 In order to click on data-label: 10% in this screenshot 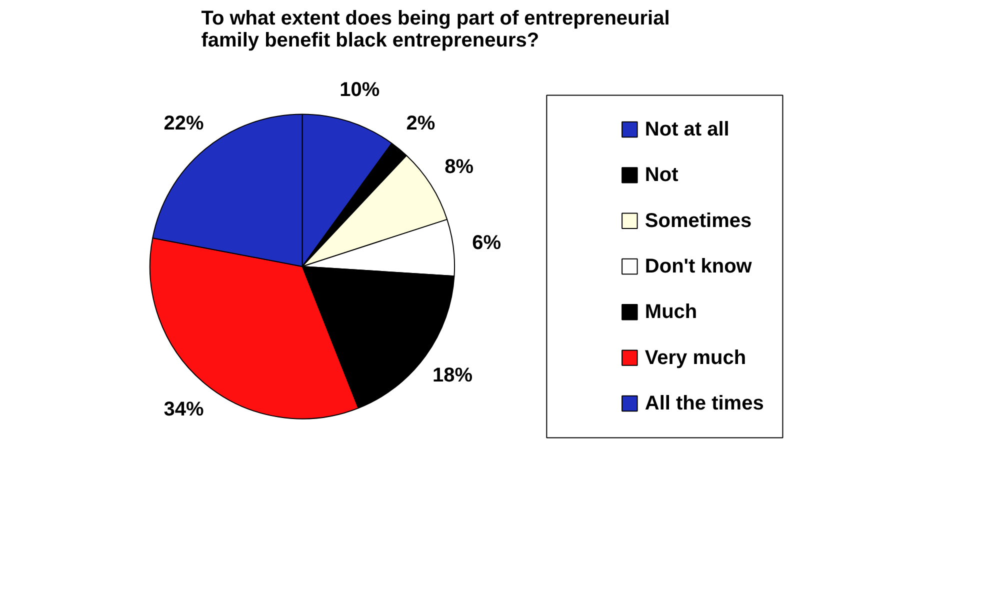, I will do `click(360, 89)`.